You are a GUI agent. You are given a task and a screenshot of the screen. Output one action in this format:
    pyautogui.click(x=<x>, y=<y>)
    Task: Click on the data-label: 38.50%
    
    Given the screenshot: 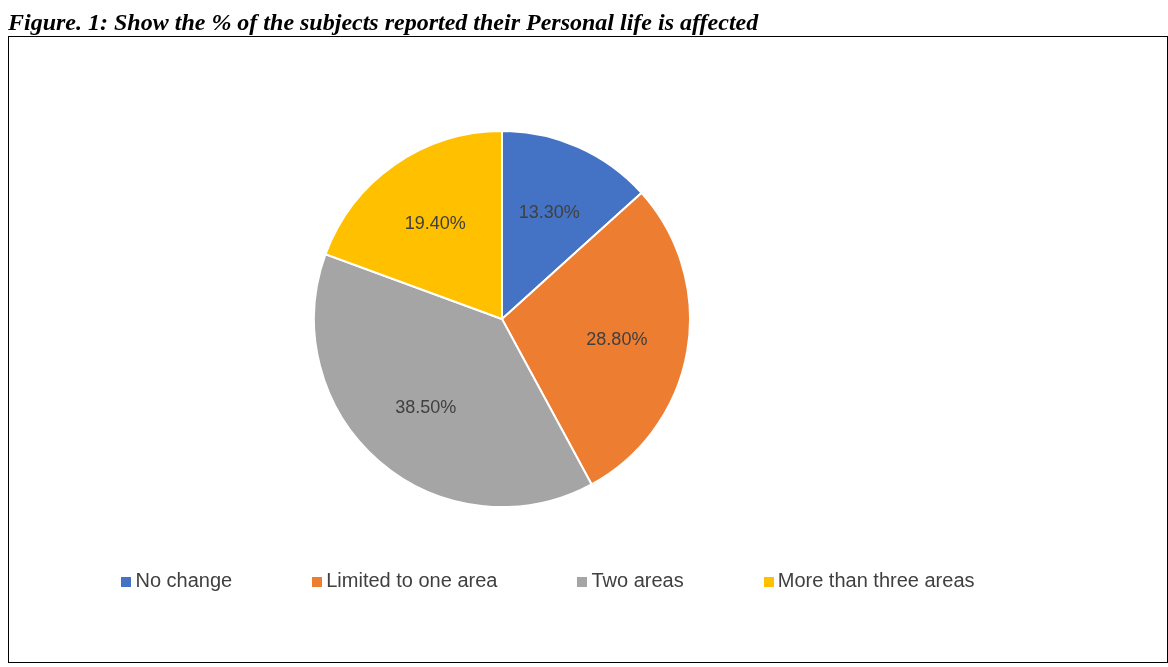 What is the action you would take?
    pyautogui.click(x=426, y=407)
    